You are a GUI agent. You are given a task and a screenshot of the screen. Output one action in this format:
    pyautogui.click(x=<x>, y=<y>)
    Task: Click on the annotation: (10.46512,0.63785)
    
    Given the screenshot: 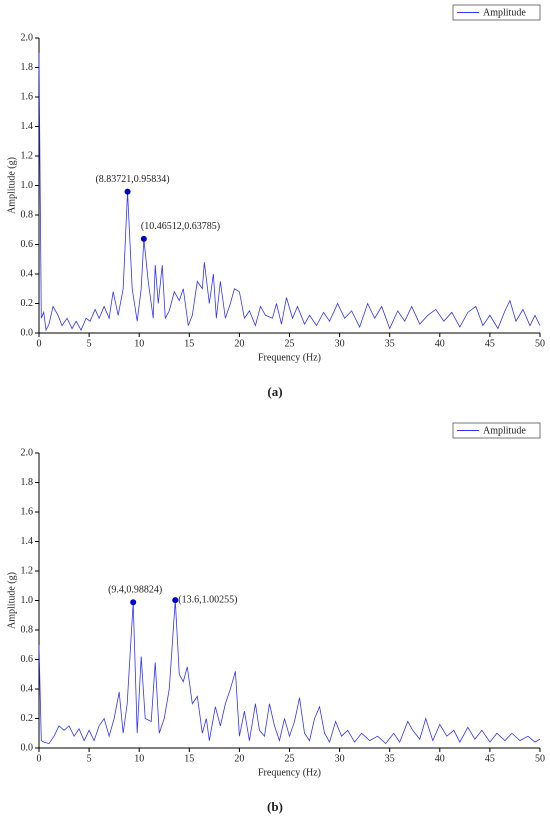 What is the action you would take?
    pyautogui.click(x=180, y=226)
    